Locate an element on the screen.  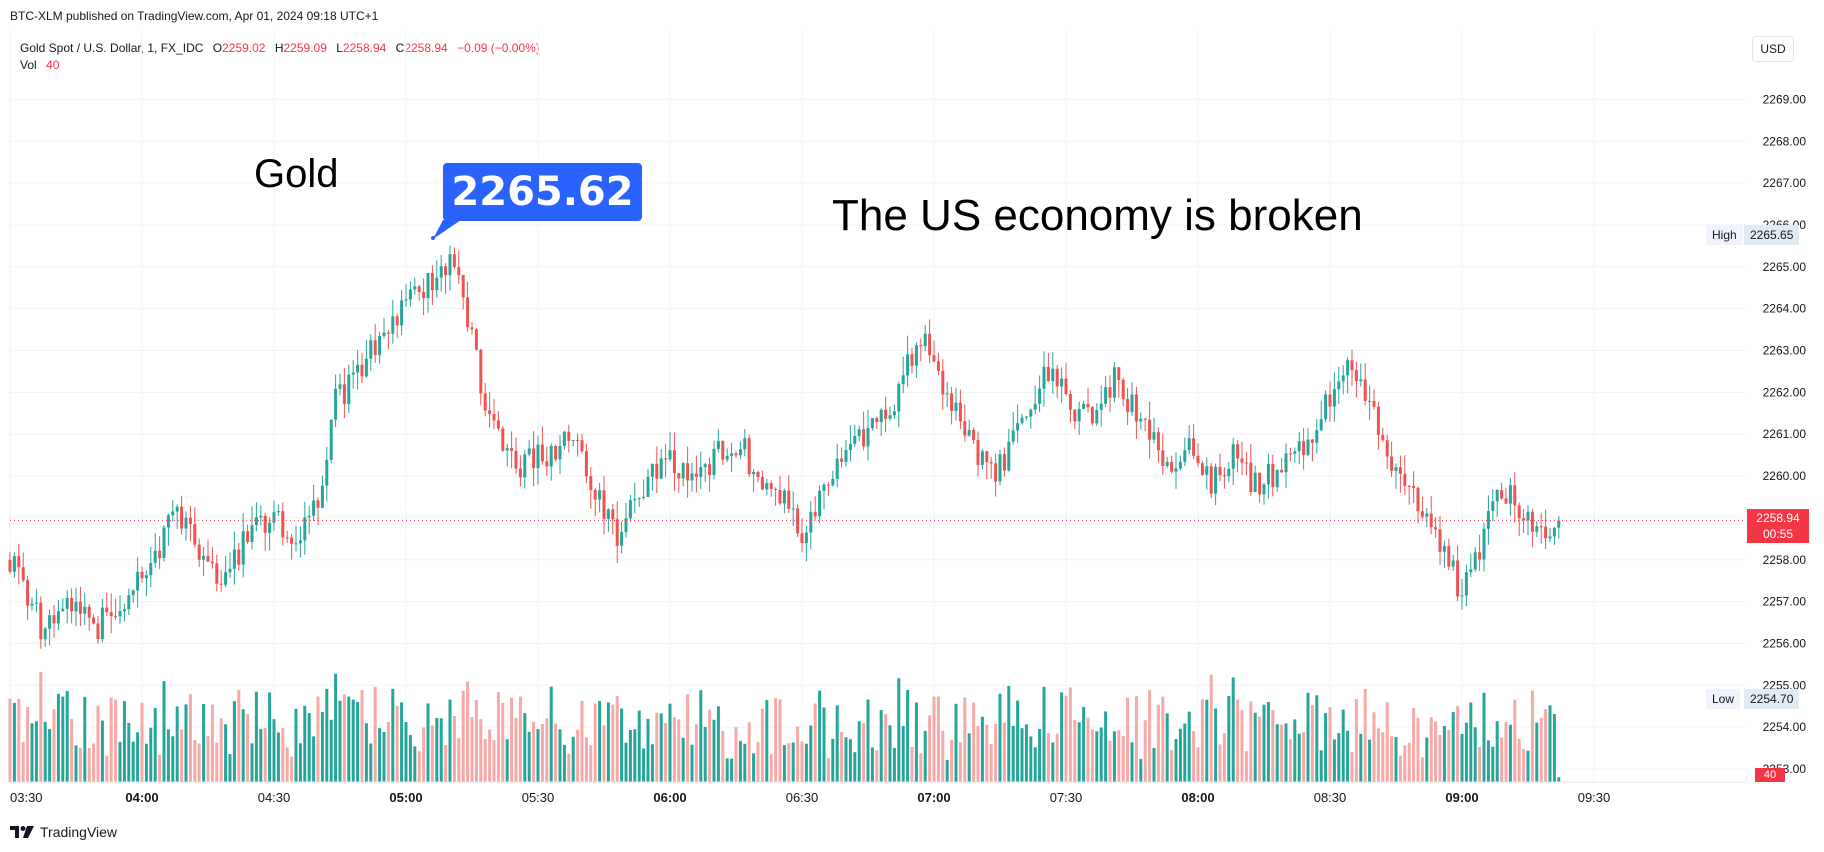
x-tick-label: 04:00 is located at coordinates (141, 797).